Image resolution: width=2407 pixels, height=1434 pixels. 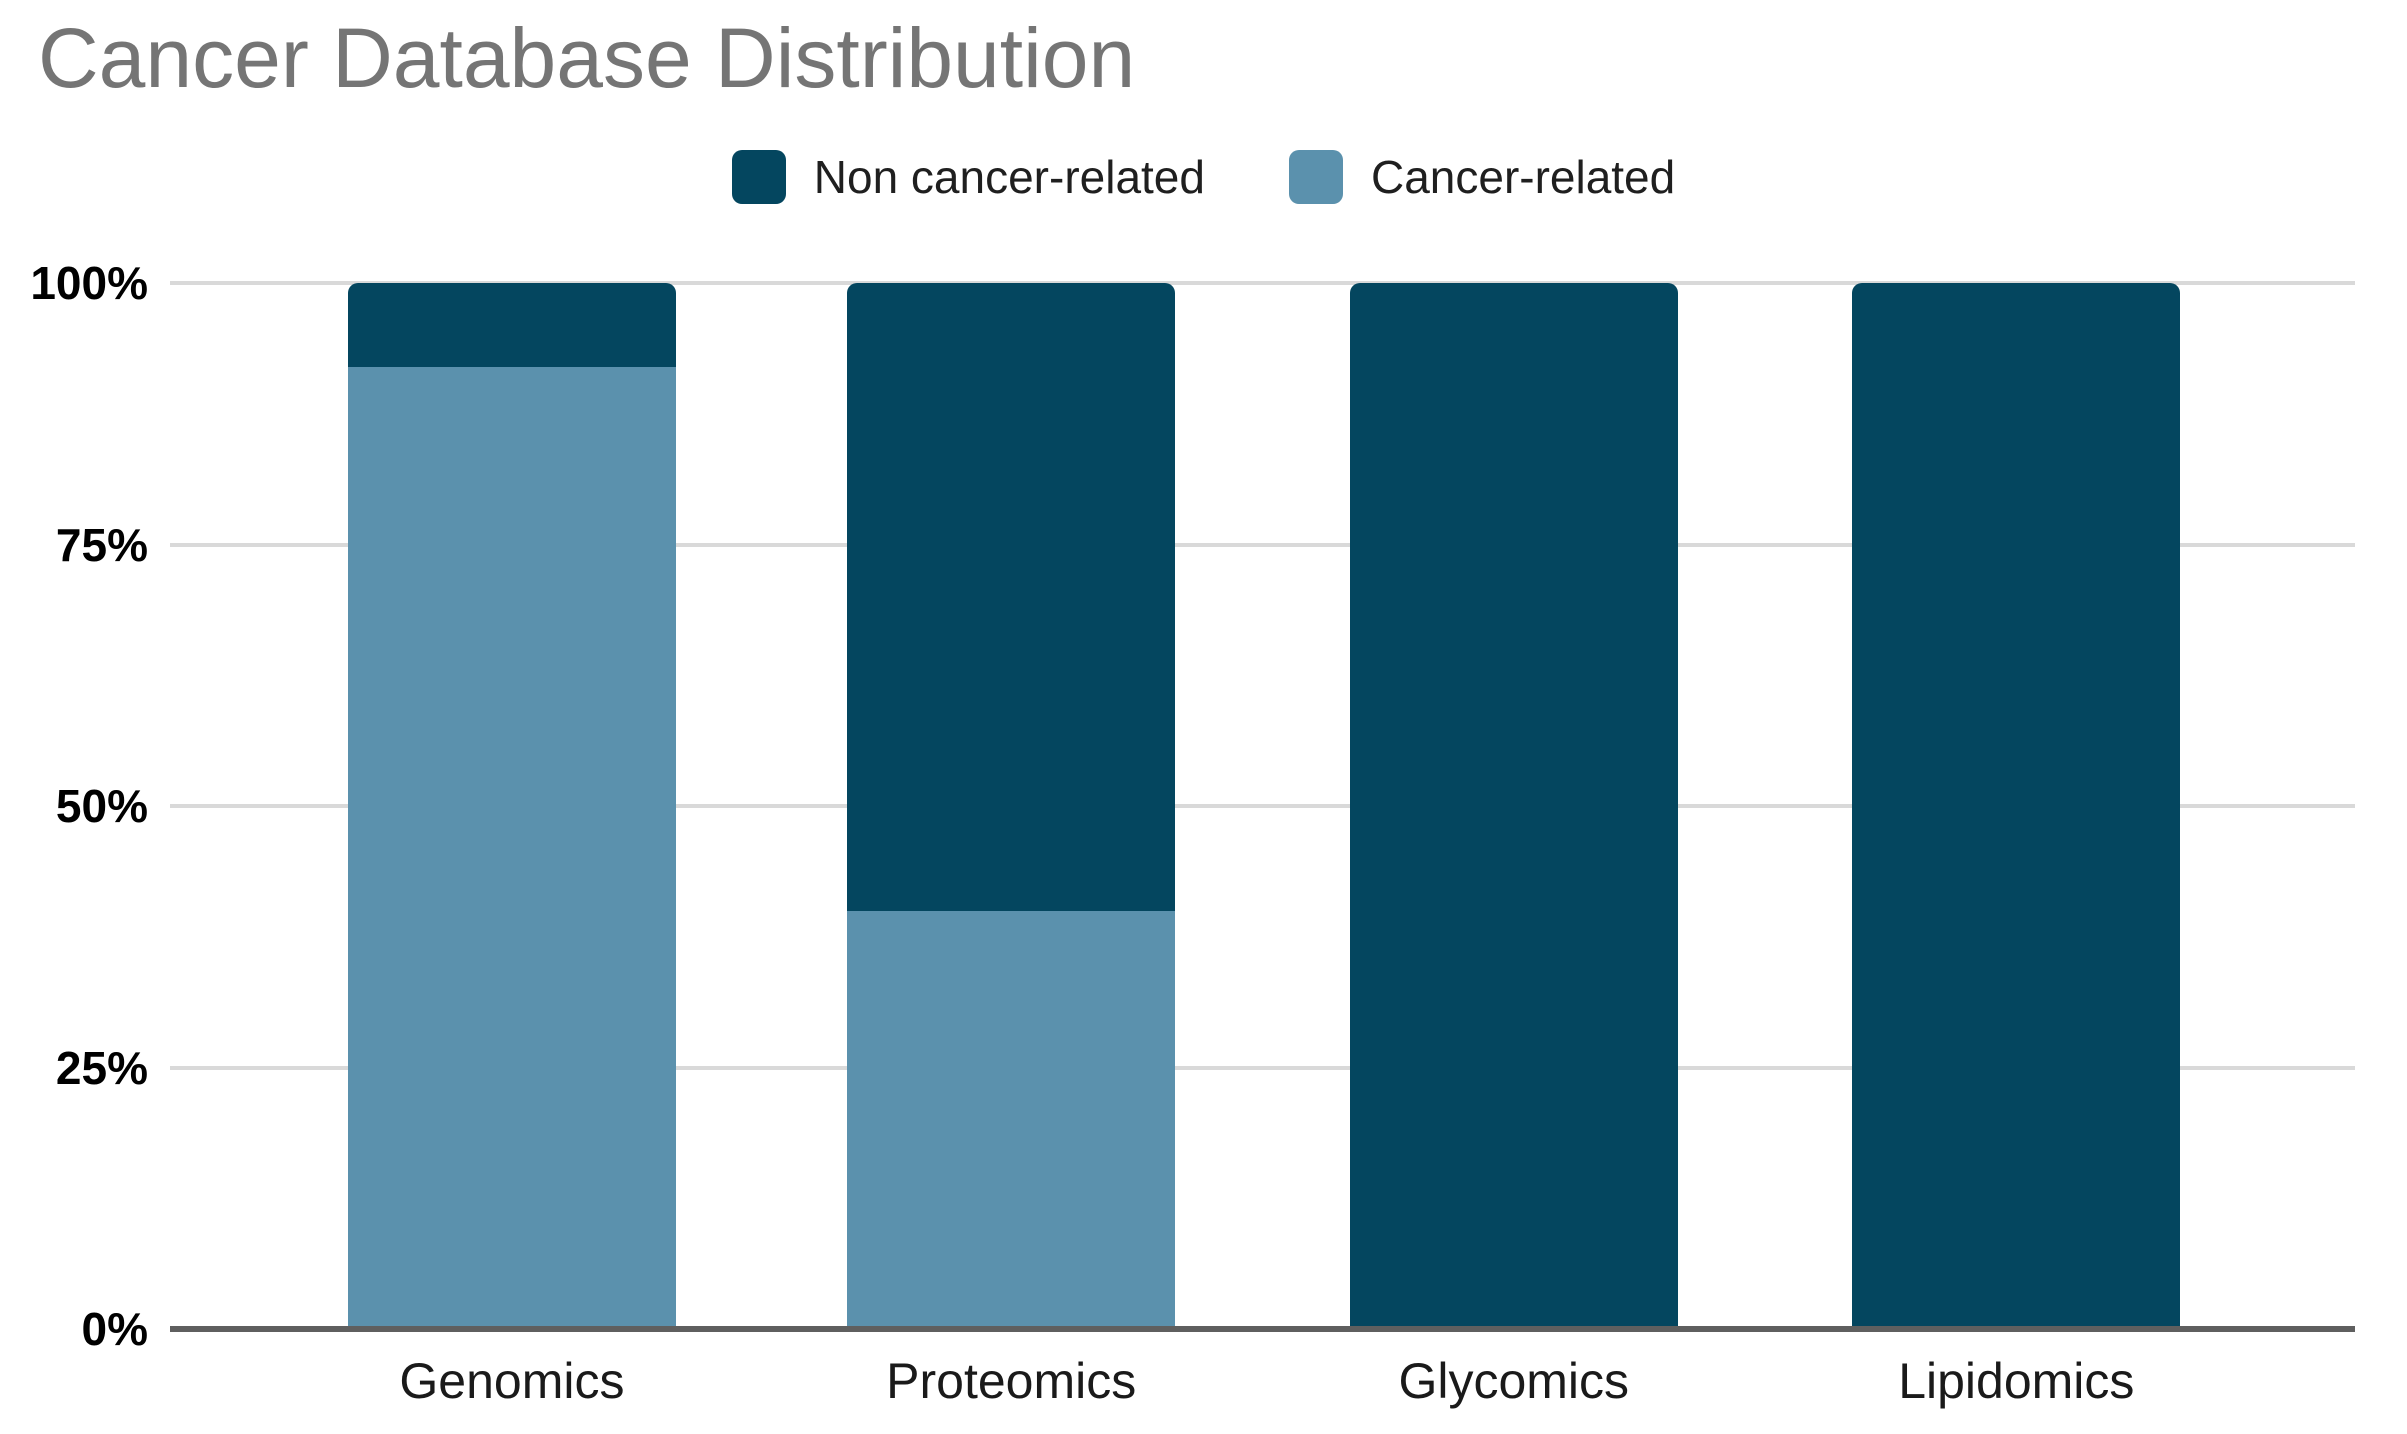 What do you see at coordinates (101, 1067) in the screenshot?
I see `y-tick-label-25: 25%` at bounding box center [101, 1067].